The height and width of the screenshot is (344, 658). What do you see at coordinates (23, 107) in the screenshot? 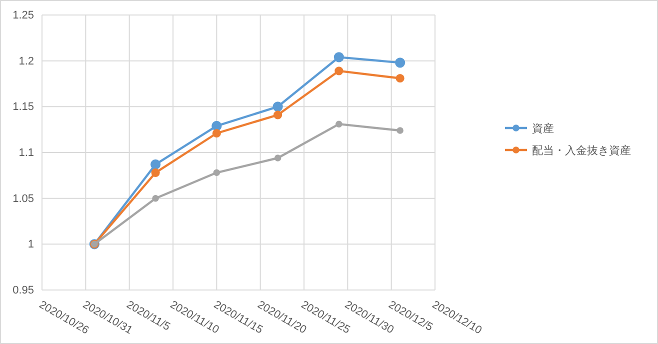
I see `y-tick-label: 1.15` at bounding box center [23, 107].